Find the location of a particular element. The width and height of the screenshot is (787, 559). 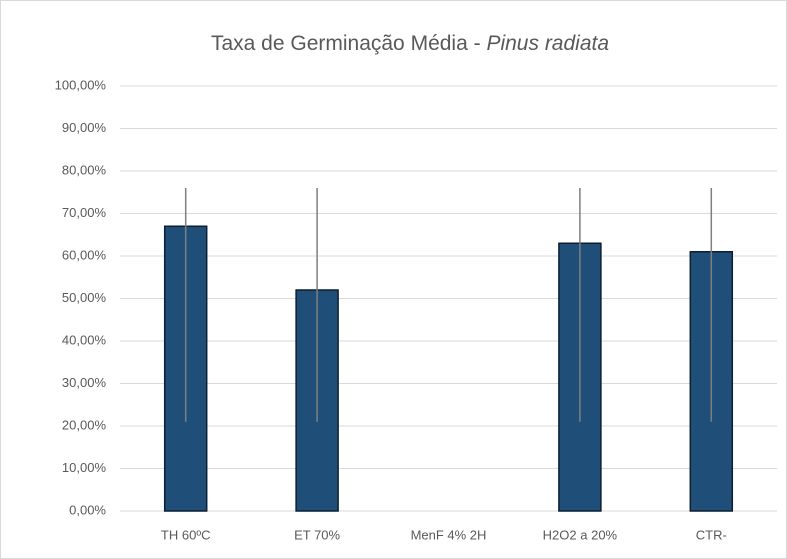

y-tick-label: 70,00% is located at coordinates (84, 212).